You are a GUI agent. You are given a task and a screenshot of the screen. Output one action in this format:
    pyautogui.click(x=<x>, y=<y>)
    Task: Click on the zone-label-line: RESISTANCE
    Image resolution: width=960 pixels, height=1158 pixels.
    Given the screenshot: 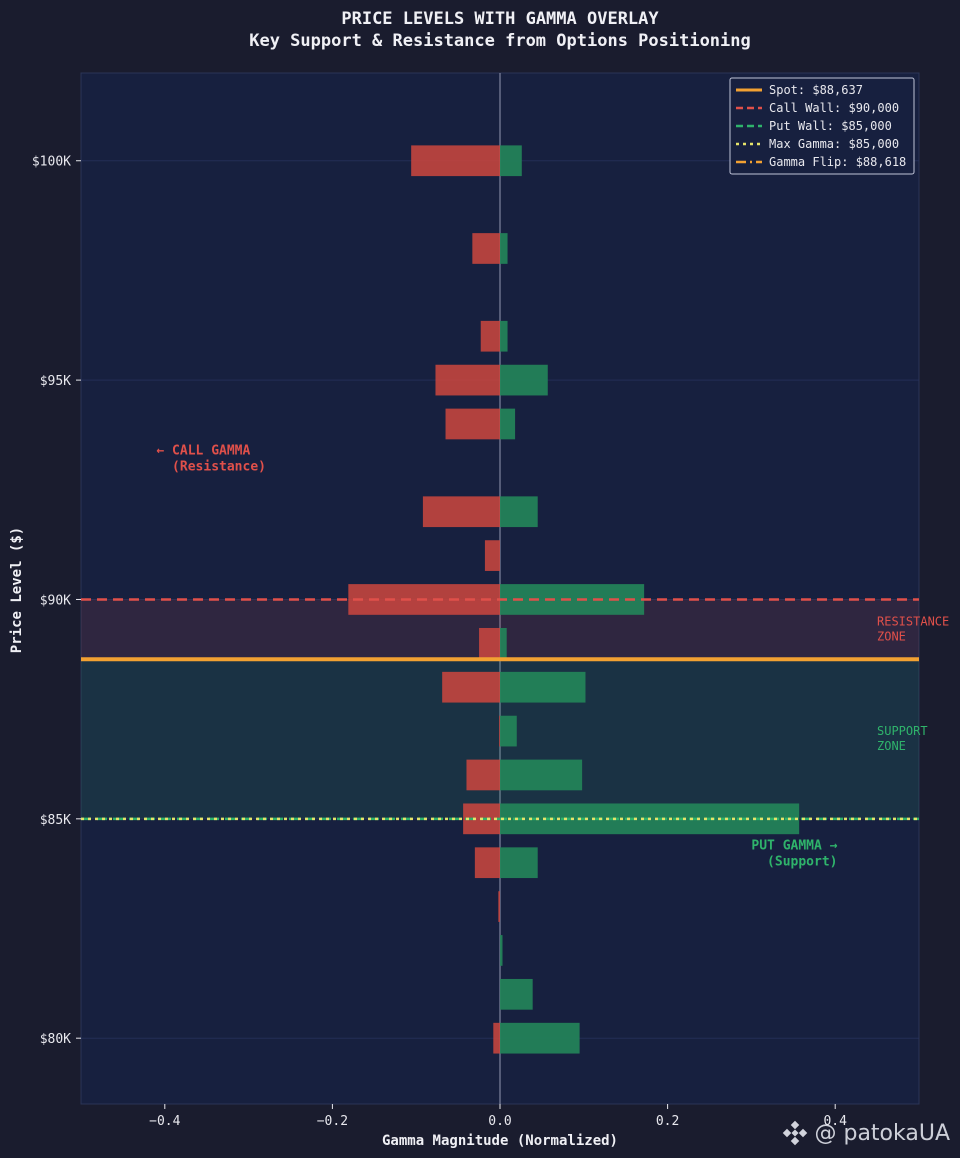 What is the action you would take?
    pyautogui.click(x=913, y=621)
    